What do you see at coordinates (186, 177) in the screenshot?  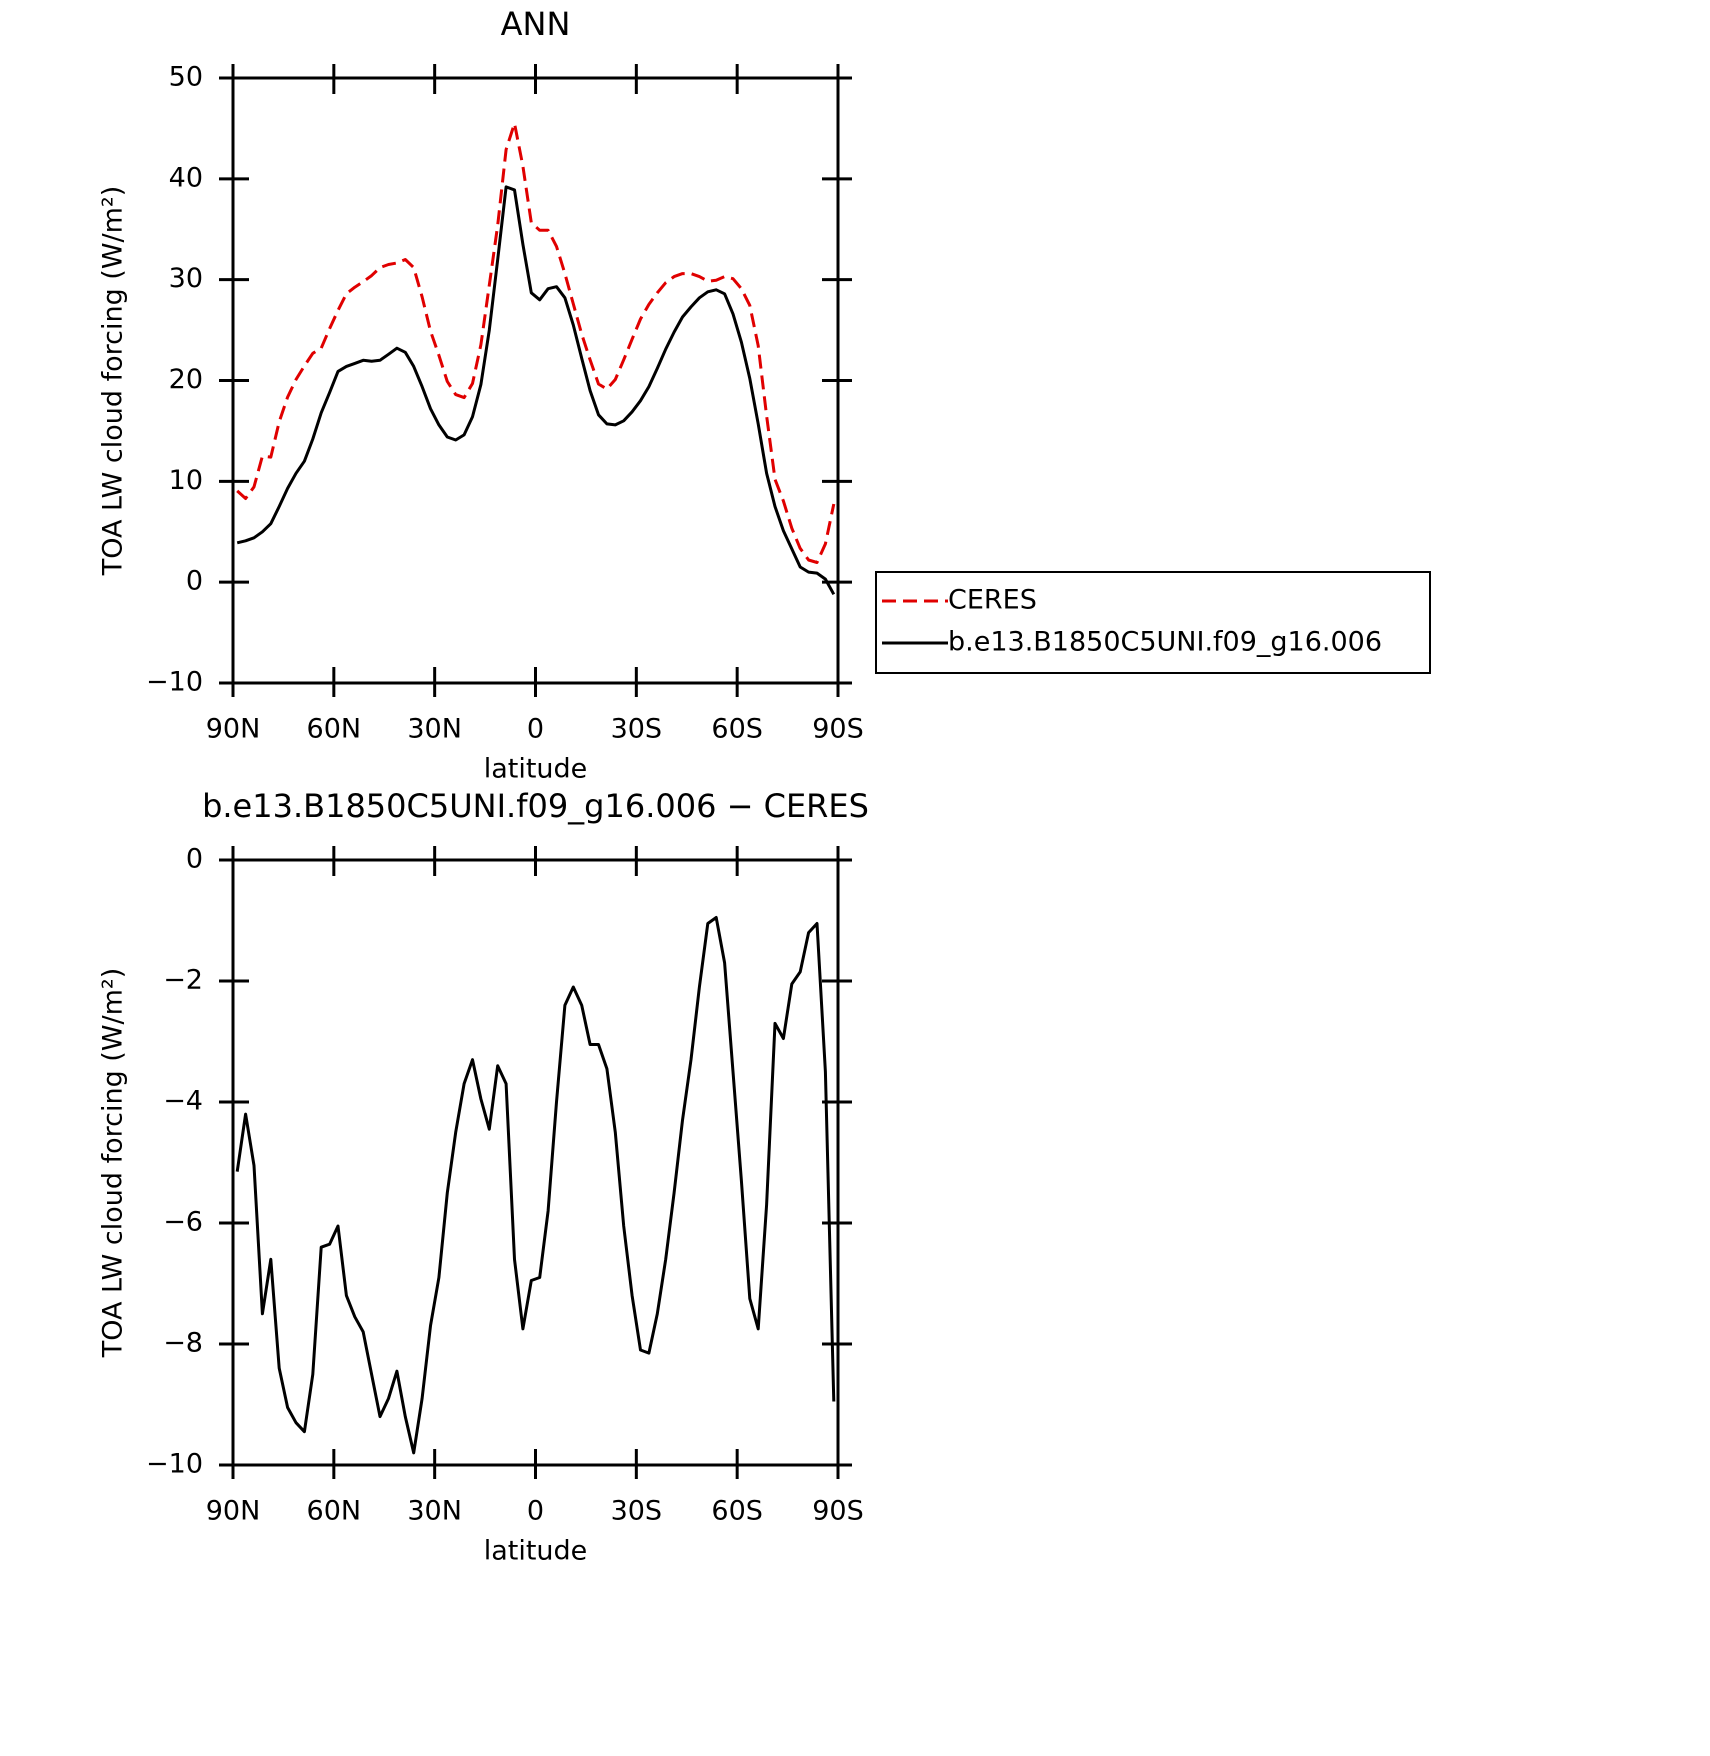 I see `y-tick-label: 40` at bounding box center [186, 177].